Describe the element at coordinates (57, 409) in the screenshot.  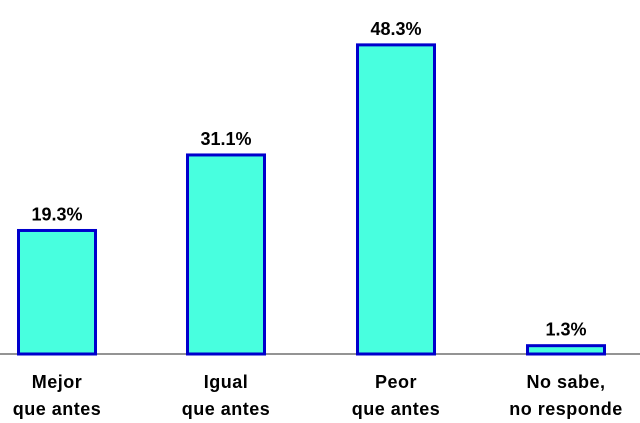
I see `category-label-0-line-1: que antes` at that location.